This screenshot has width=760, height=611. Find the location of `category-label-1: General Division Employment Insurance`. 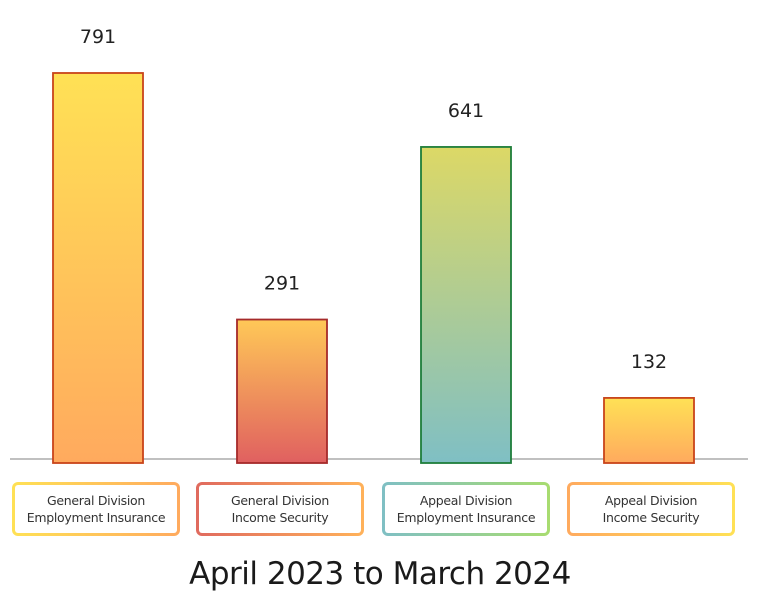

category-label-1: General Division Employment Insurance is located at coordinates (96, 509).